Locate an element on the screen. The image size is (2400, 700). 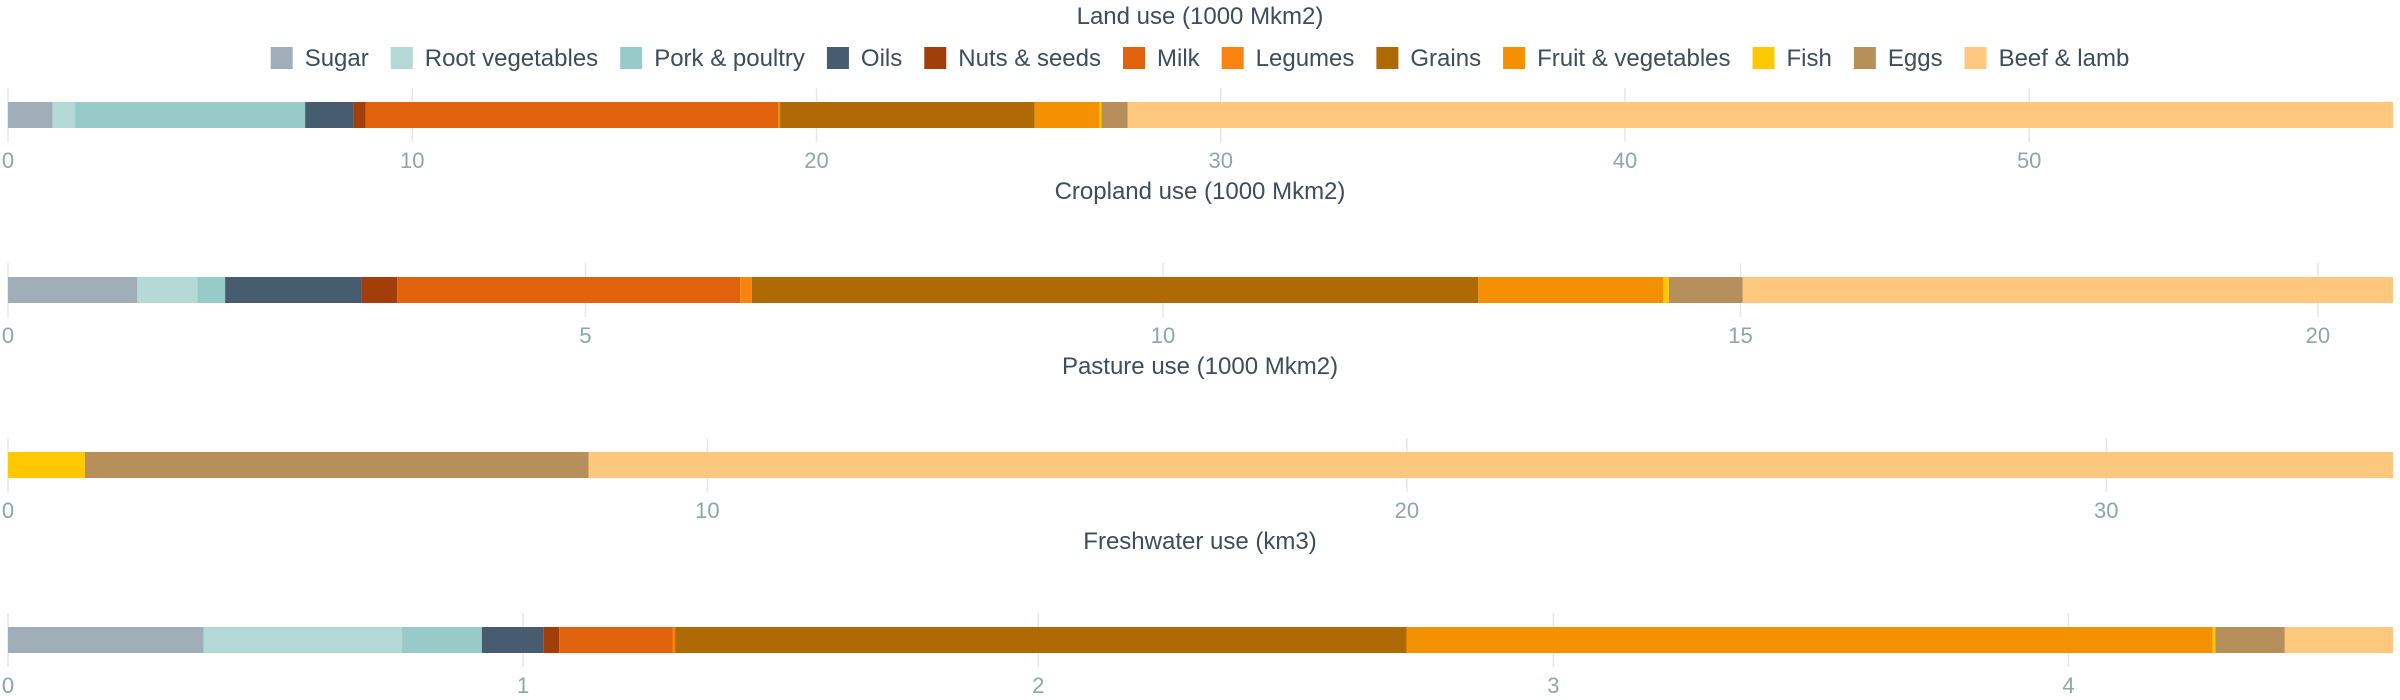
bar-segment-root-vegetables: Root vegetables: 0.385 is located at coordinates (303, 640).